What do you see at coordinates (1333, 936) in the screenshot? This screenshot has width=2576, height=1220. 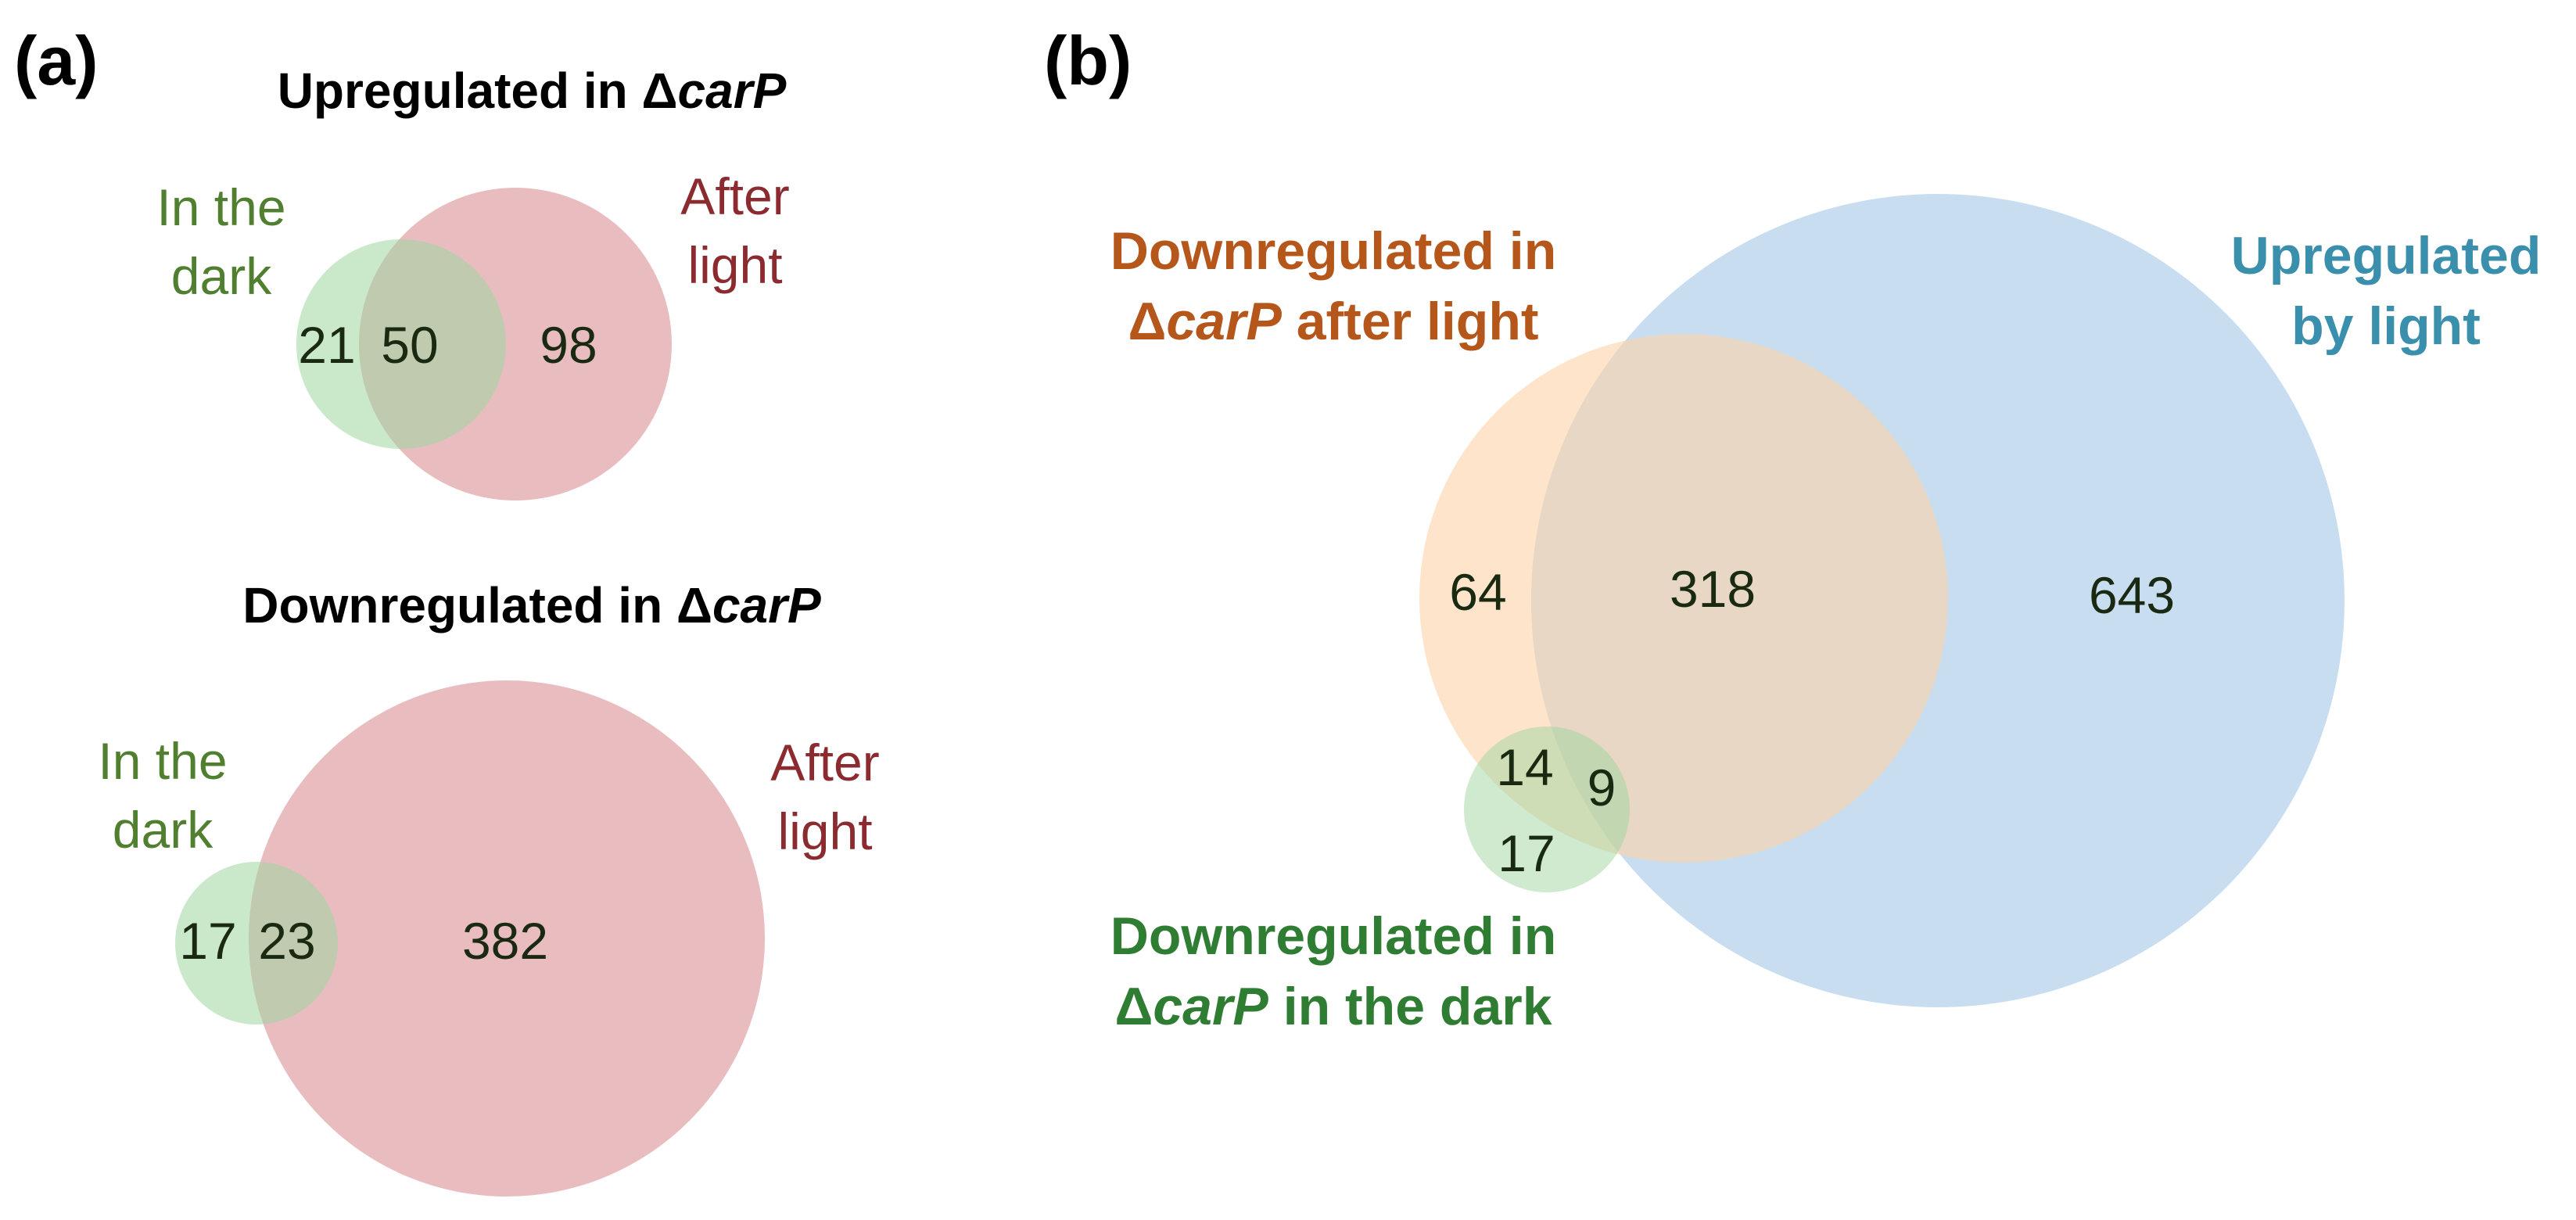 I see `venn-b-green-label-line1: Downregulated in` at bounding box center [1333, 936].